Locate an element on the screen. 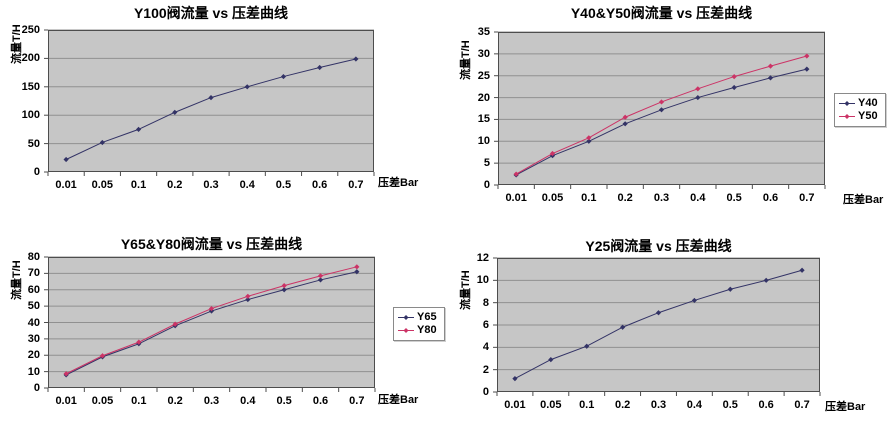 This screenshot has width=888, height=433. legend: Y40 Y50 is located at coordinates (860, 110).